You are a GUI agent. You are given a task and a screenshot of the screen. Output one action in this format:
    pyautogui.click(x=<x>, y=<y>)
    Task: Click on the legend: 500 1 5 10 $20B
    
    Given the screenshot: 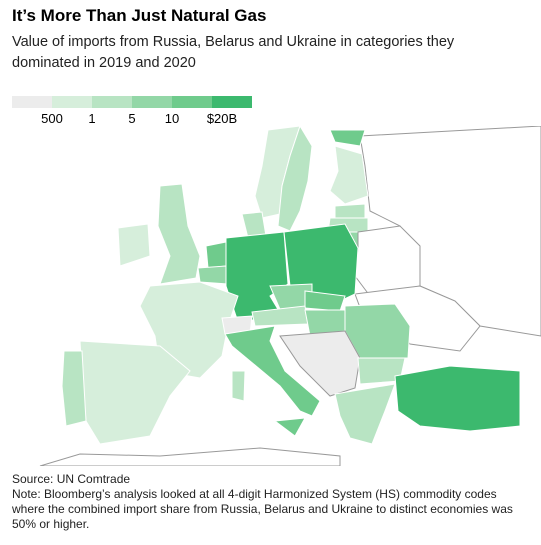 What is the action you would take?
    pyautogui.click(x=142, y=112)
    